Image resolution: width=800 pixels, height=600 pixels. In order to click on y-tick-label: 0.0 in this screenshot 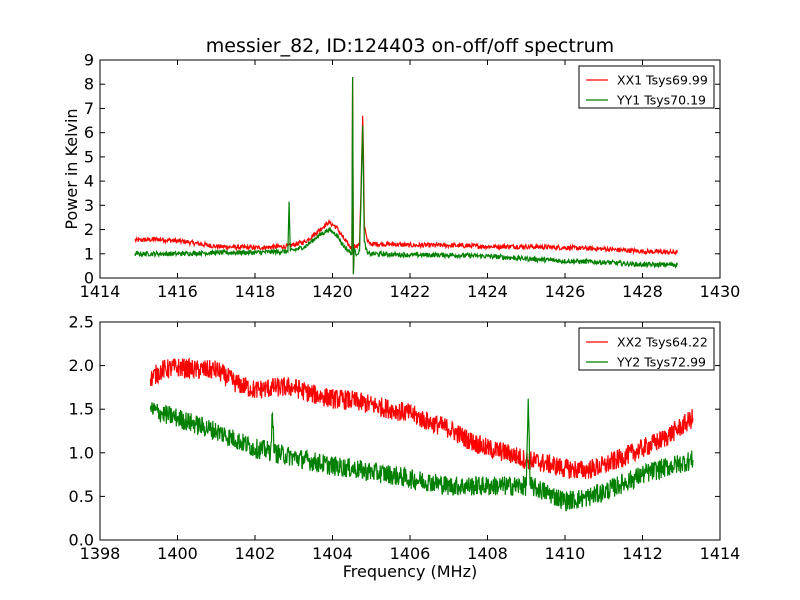, I will do `click(81, 540)`.